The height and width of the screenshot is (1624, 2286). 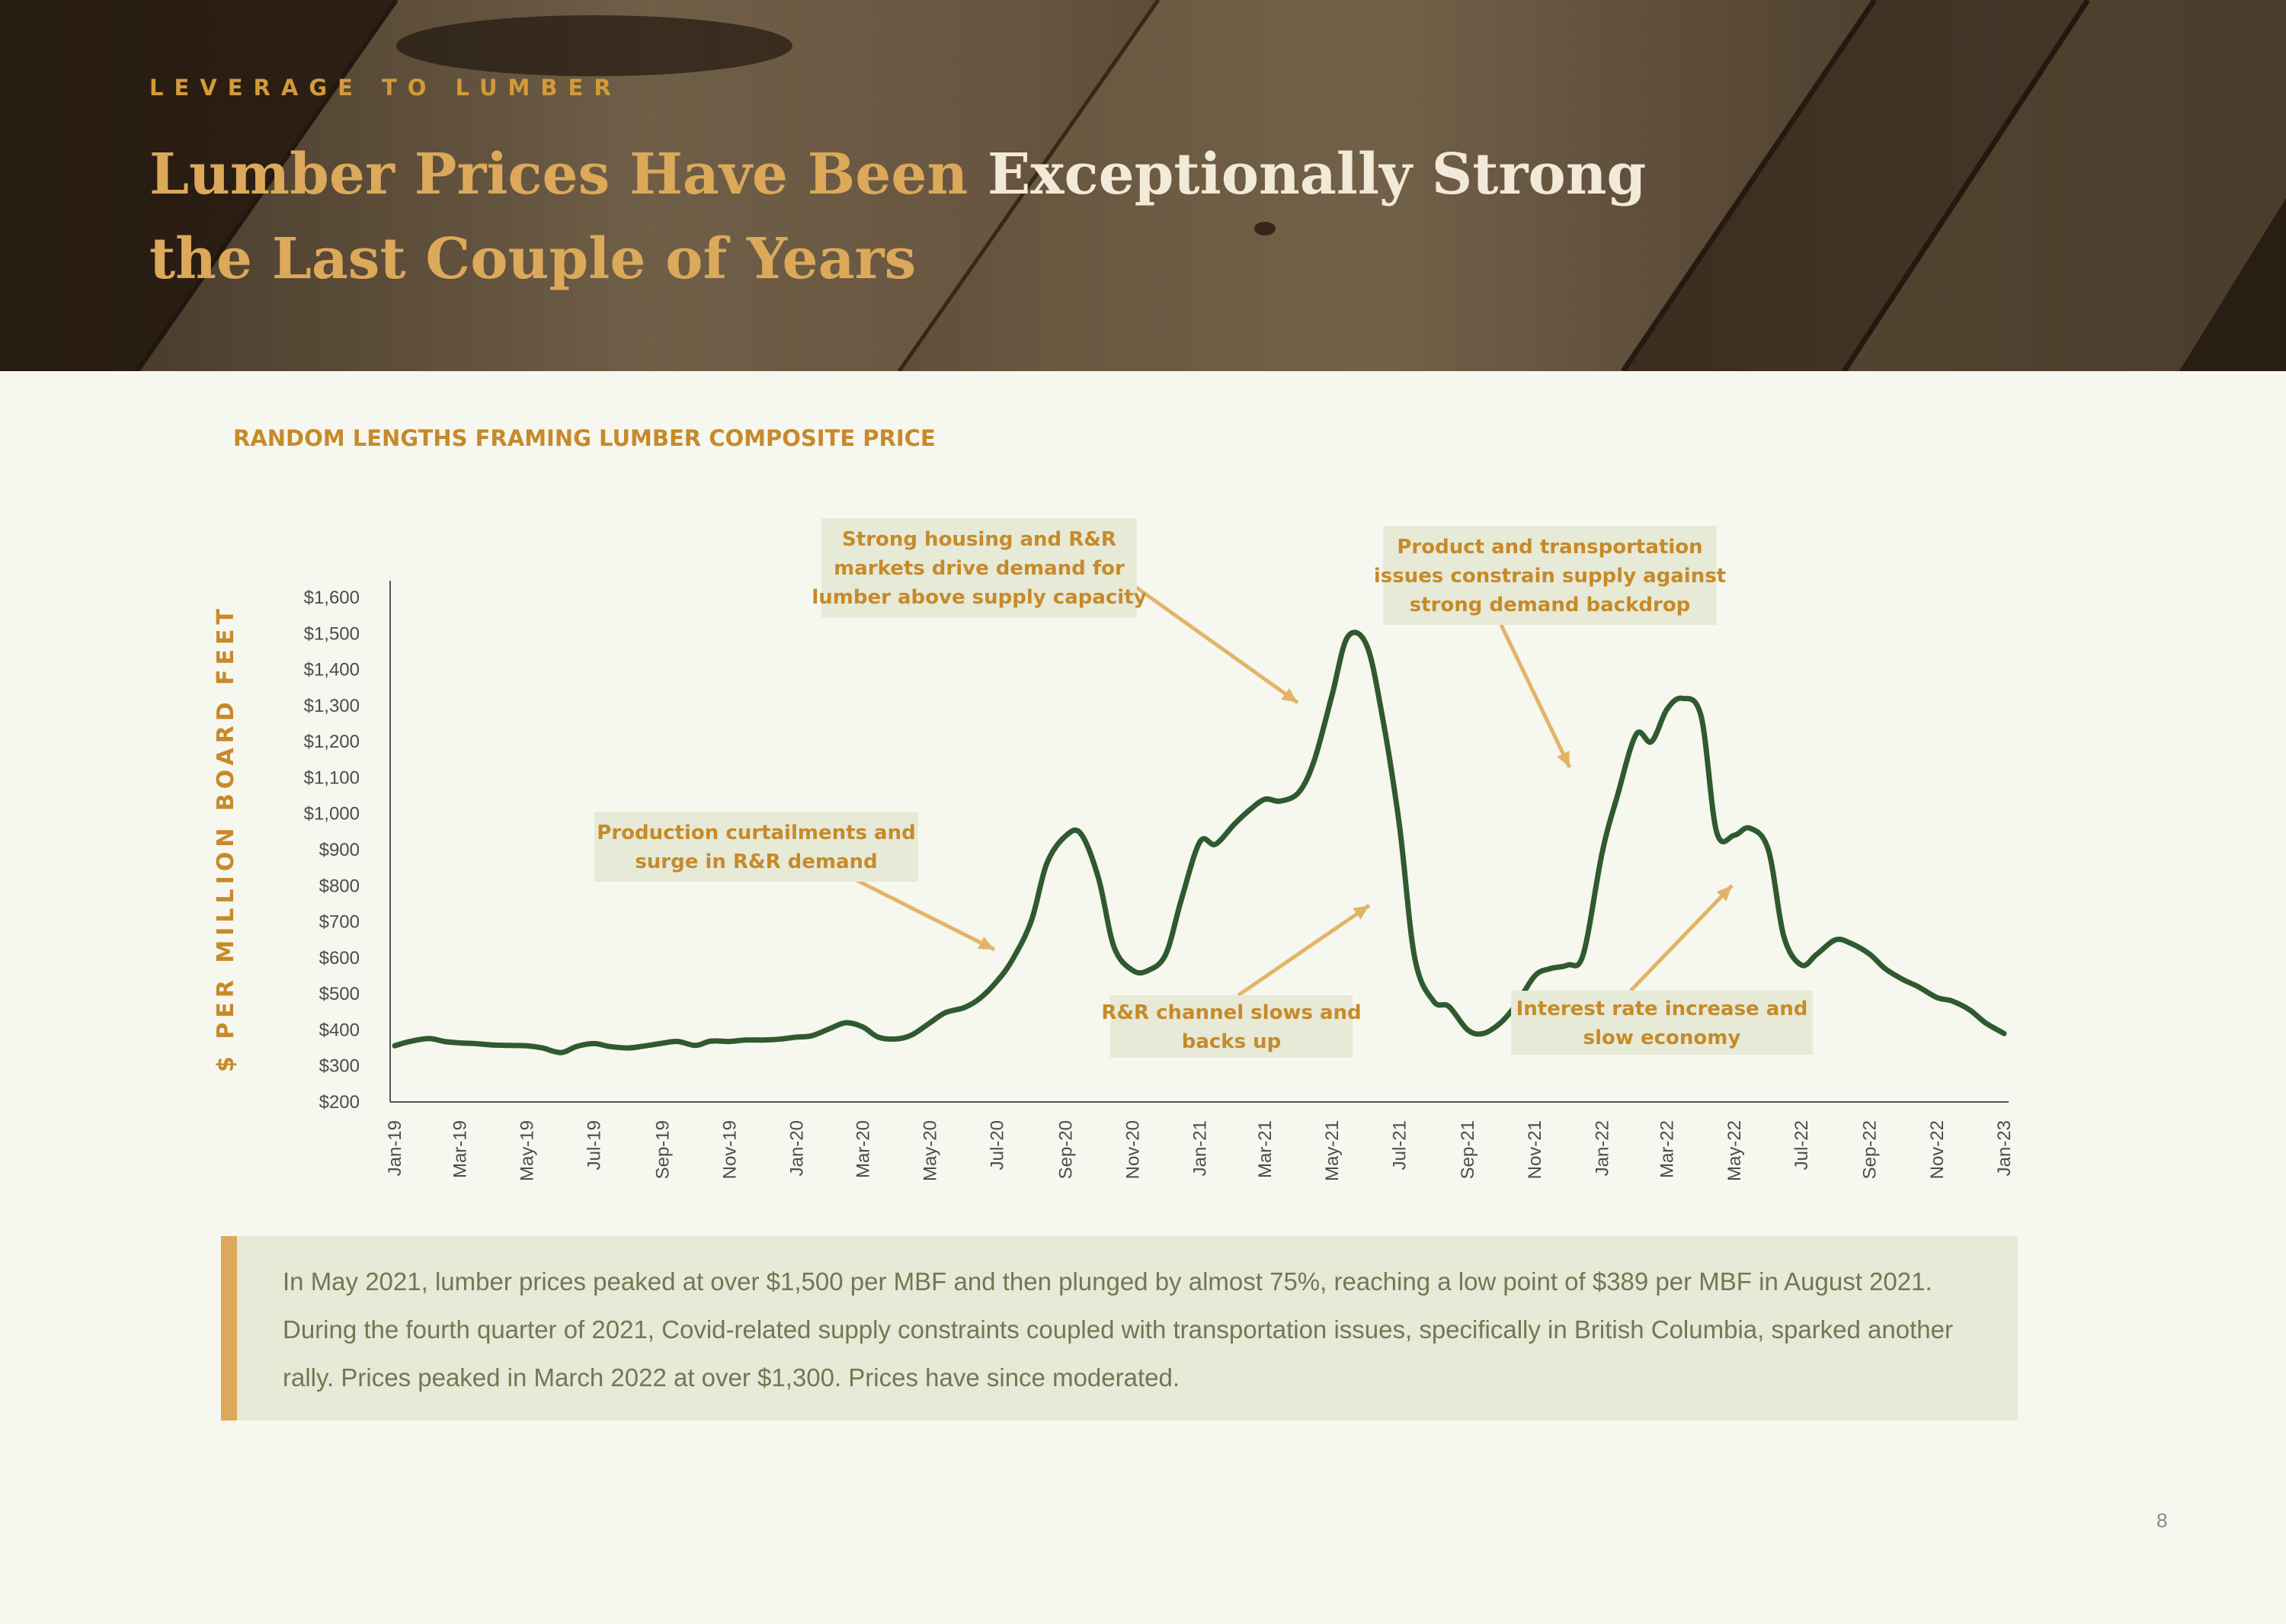 I want to click on y-tick-label: $400, so click(x=339, y=1030).